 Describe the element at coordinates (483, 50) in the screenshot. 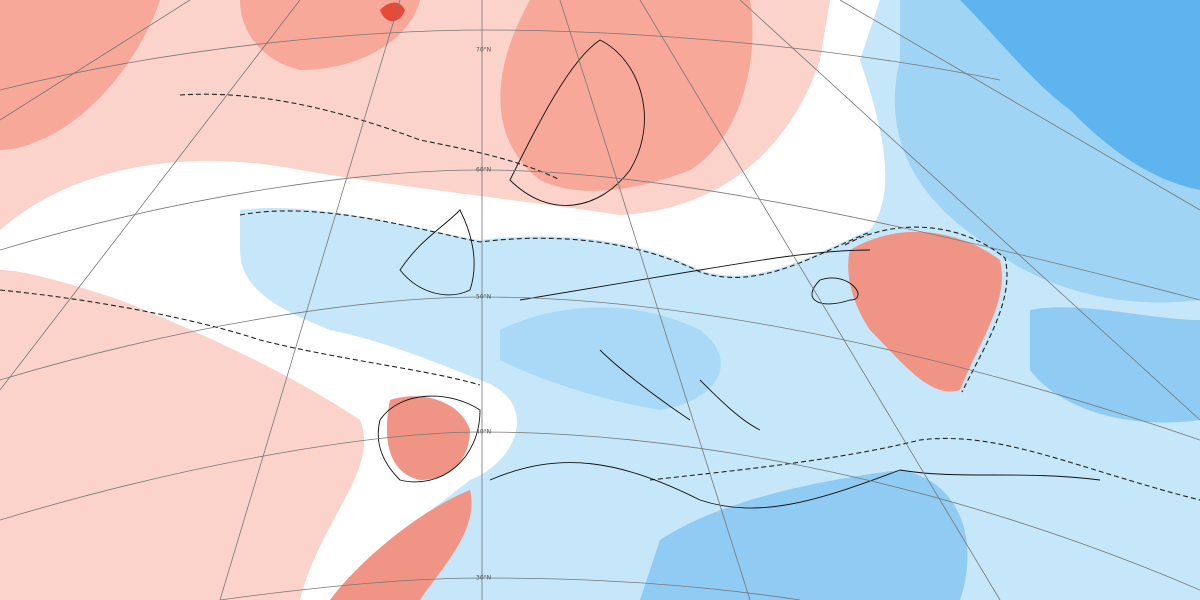

I see `latitude-label: 70°N` at that location.